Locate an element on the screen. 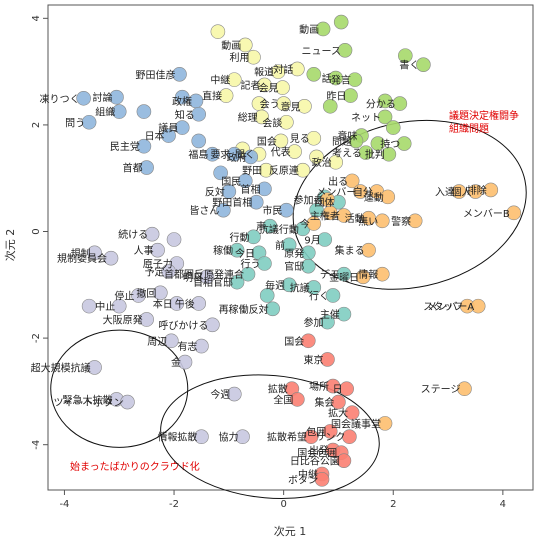  point-label: 停止 is located at coordinates (124, 295).